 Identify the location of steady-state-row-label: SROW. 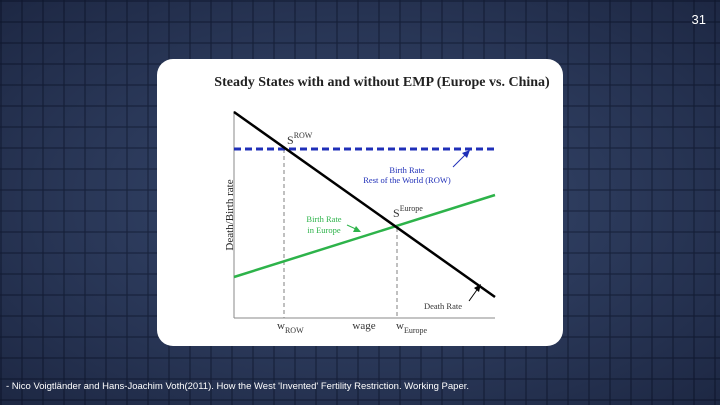
(300, 139).